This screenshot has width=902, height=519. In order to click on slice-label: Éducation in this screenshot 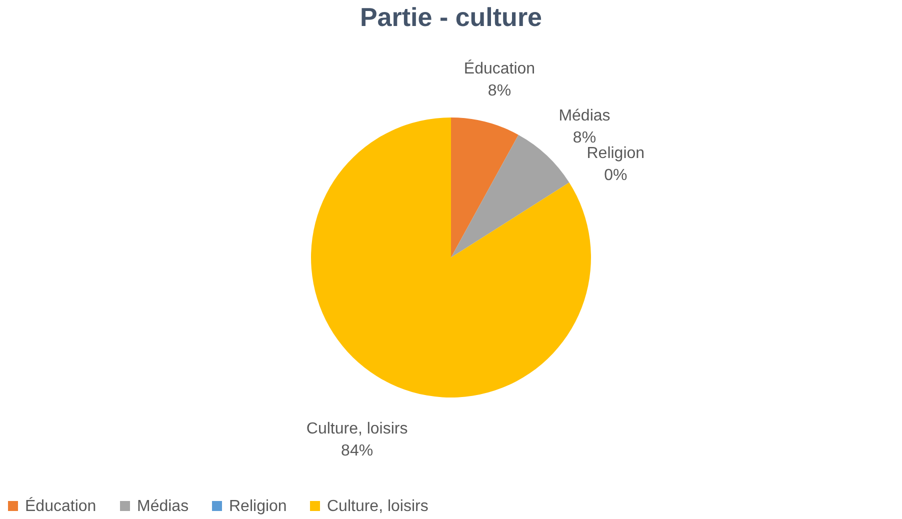, I will do `click(500, 69)`.